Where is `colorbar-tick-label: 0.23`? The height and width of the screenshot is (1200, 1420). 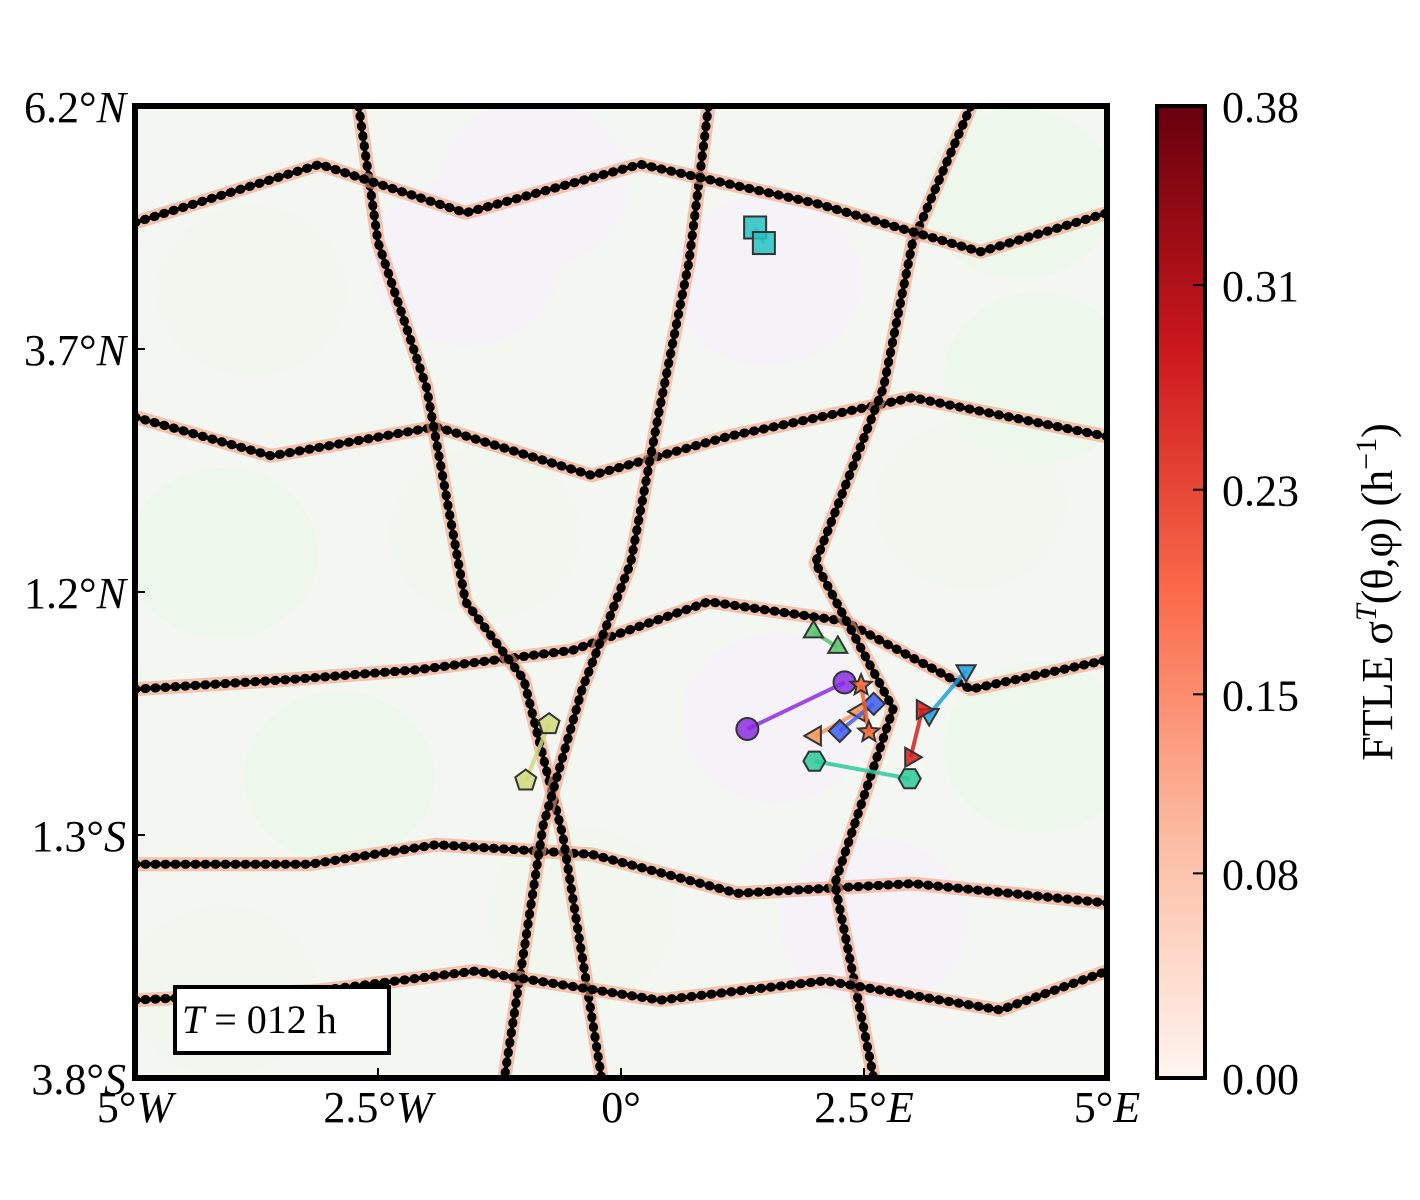
colorbar-tick-label: 0.23 is located at coordinates (1260, 491).